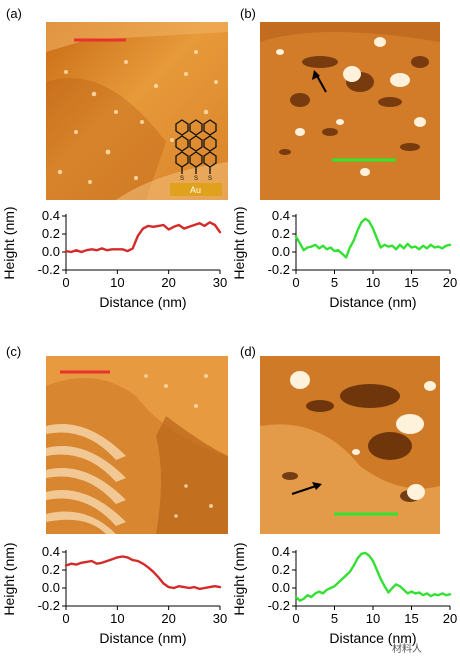  I want to click on molecule-inset: S S S Au, so click(195, 158).